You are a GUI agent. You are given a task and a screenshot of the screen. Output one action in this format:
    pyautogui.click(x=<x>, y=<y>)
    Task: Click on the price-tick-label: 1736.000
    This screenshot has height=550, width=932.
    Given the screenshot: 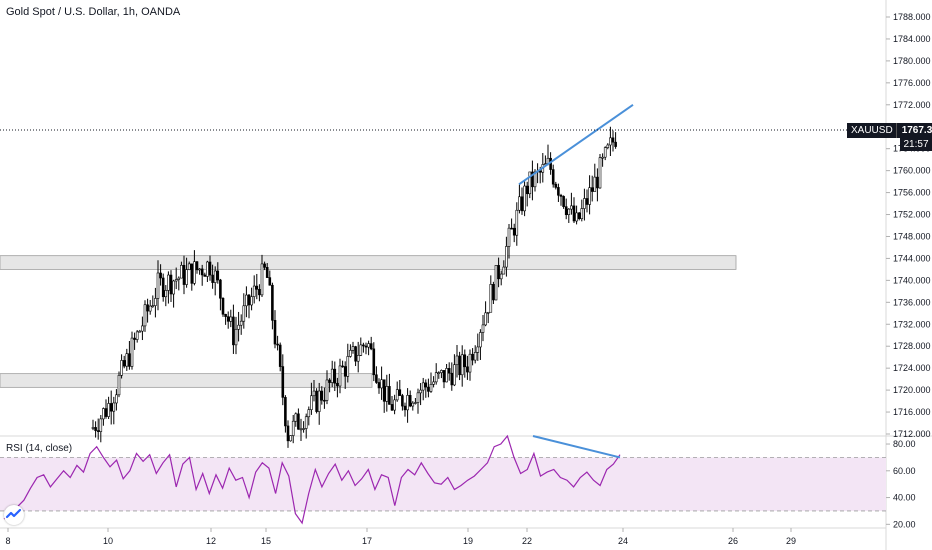 What is the action you would take?
    pyautogui.click(x=912, y=302)
    